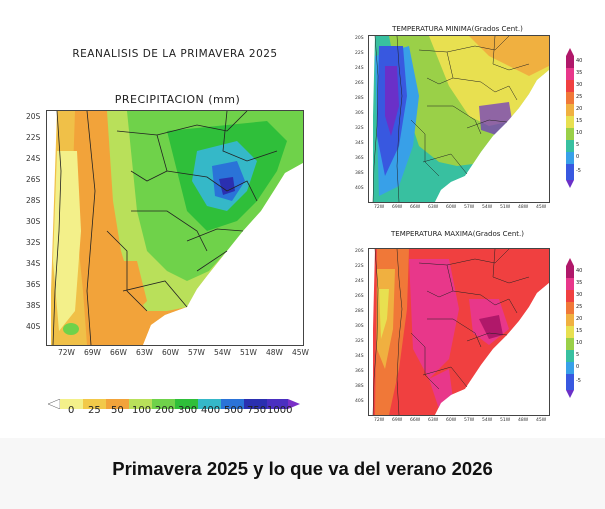 The height and width of the screenshot is (509, 605). I want to click on caption-band, so click(302, 473).